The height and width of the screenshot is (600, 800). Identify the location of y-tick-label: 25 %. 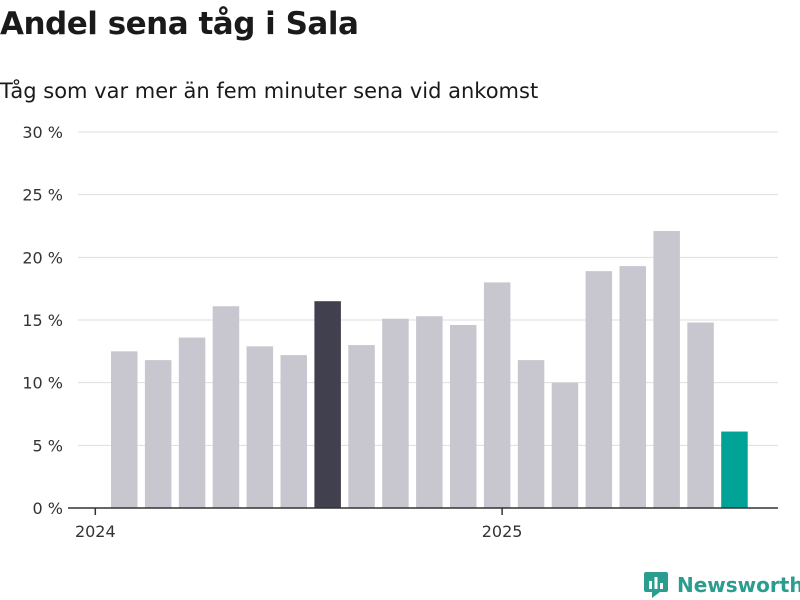
(42, 195).